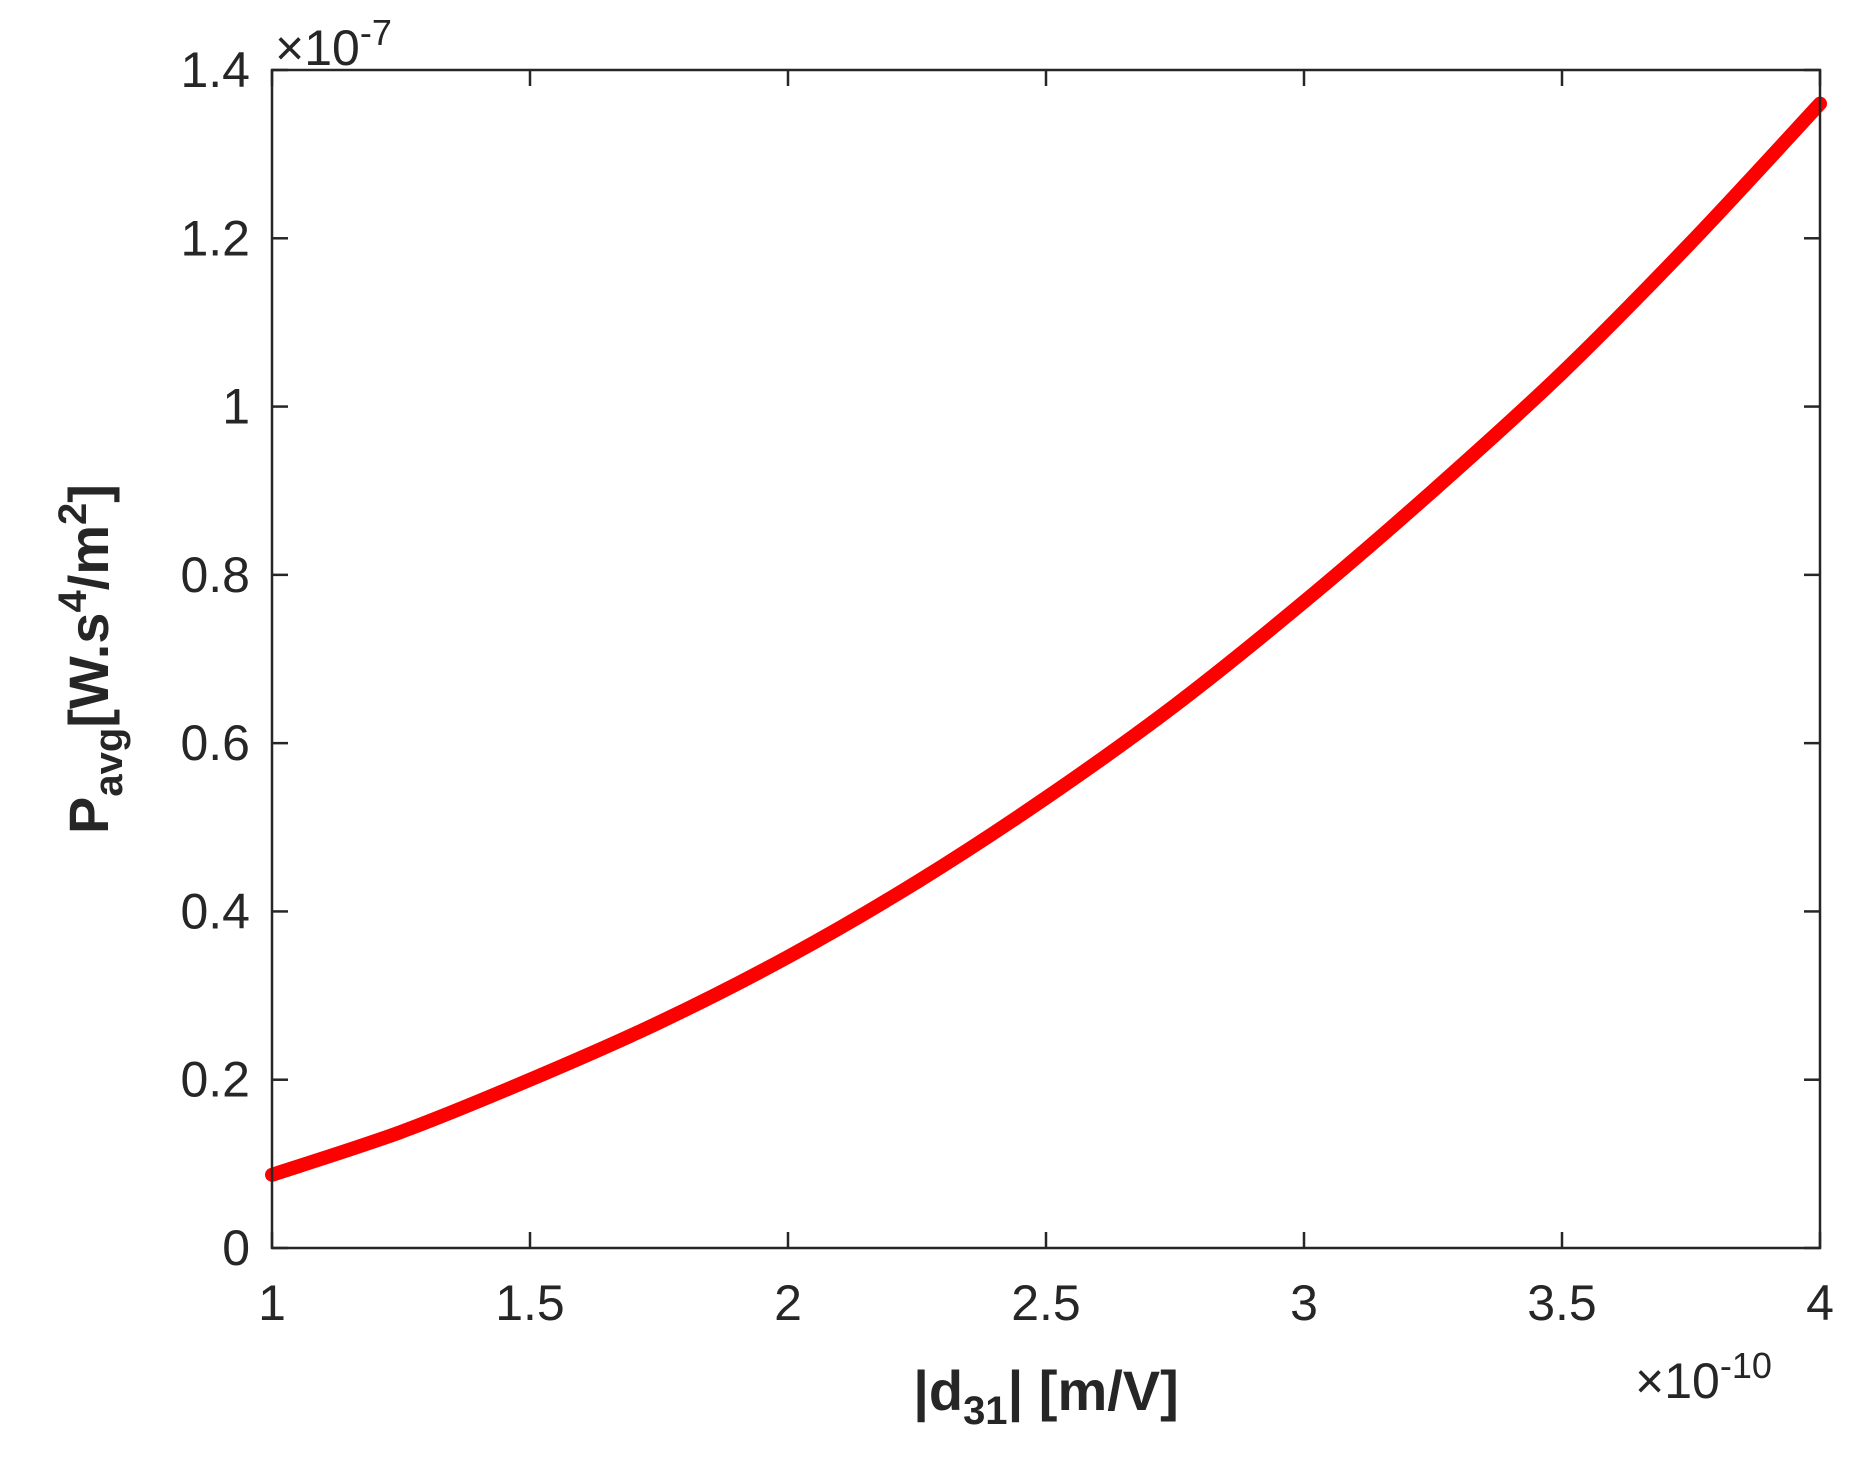 The image size is (1852, 1479). What do you see at coordinates (215, 238) in the screenshot?
I see `y-tick-label: 1.2` at bounding box center [215, 238].